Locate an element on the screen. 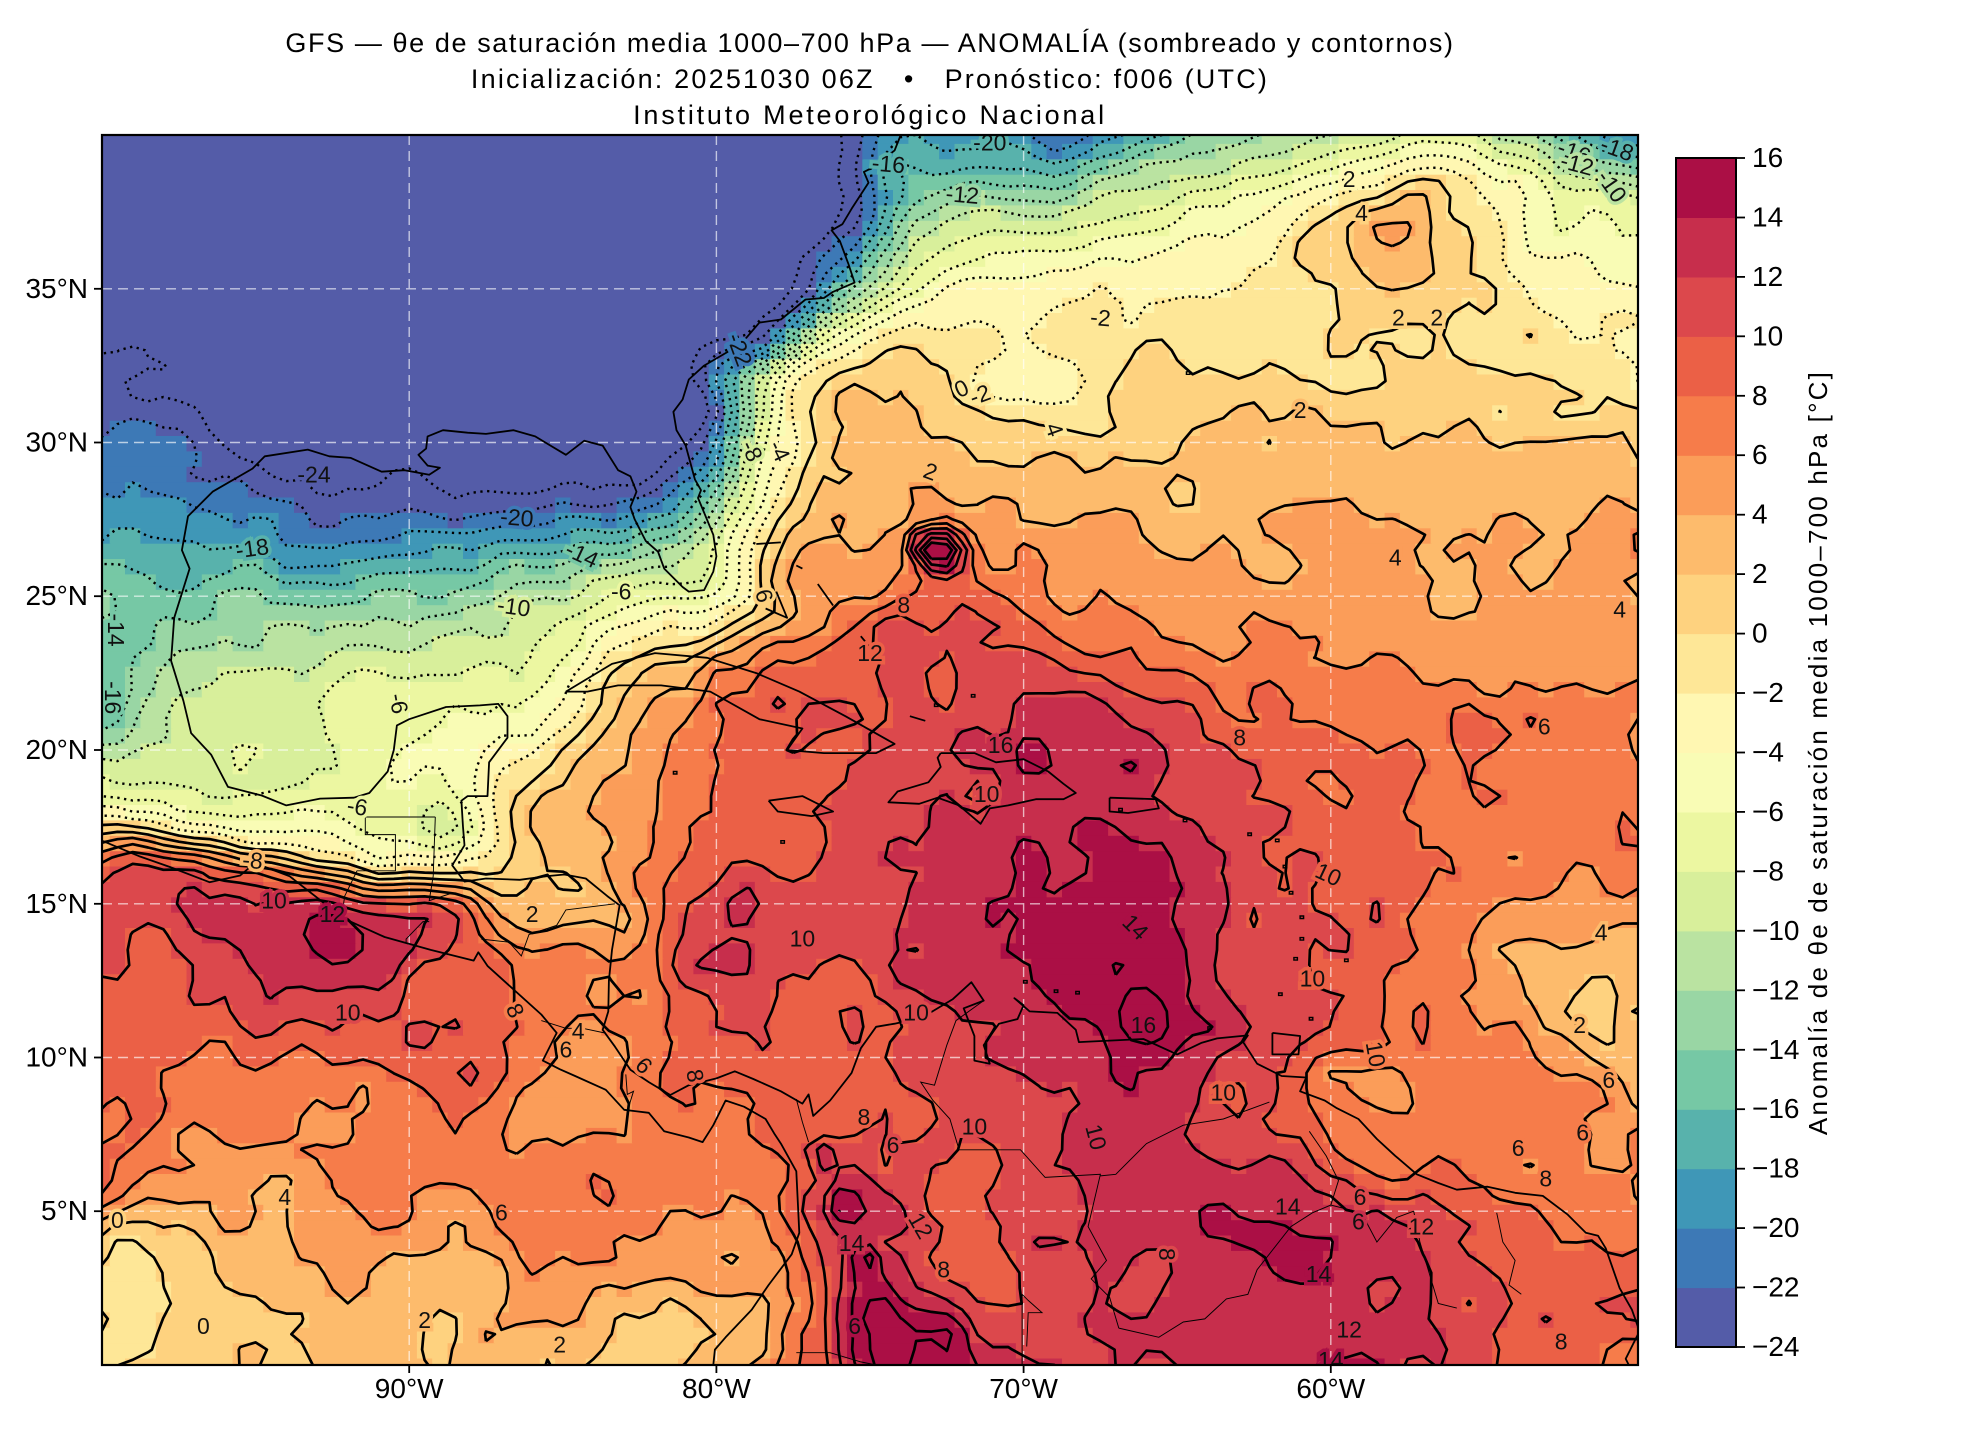 This screenshot has height=1445, width=1980. svg-text: 30°N is located at coordinates (56, 442).